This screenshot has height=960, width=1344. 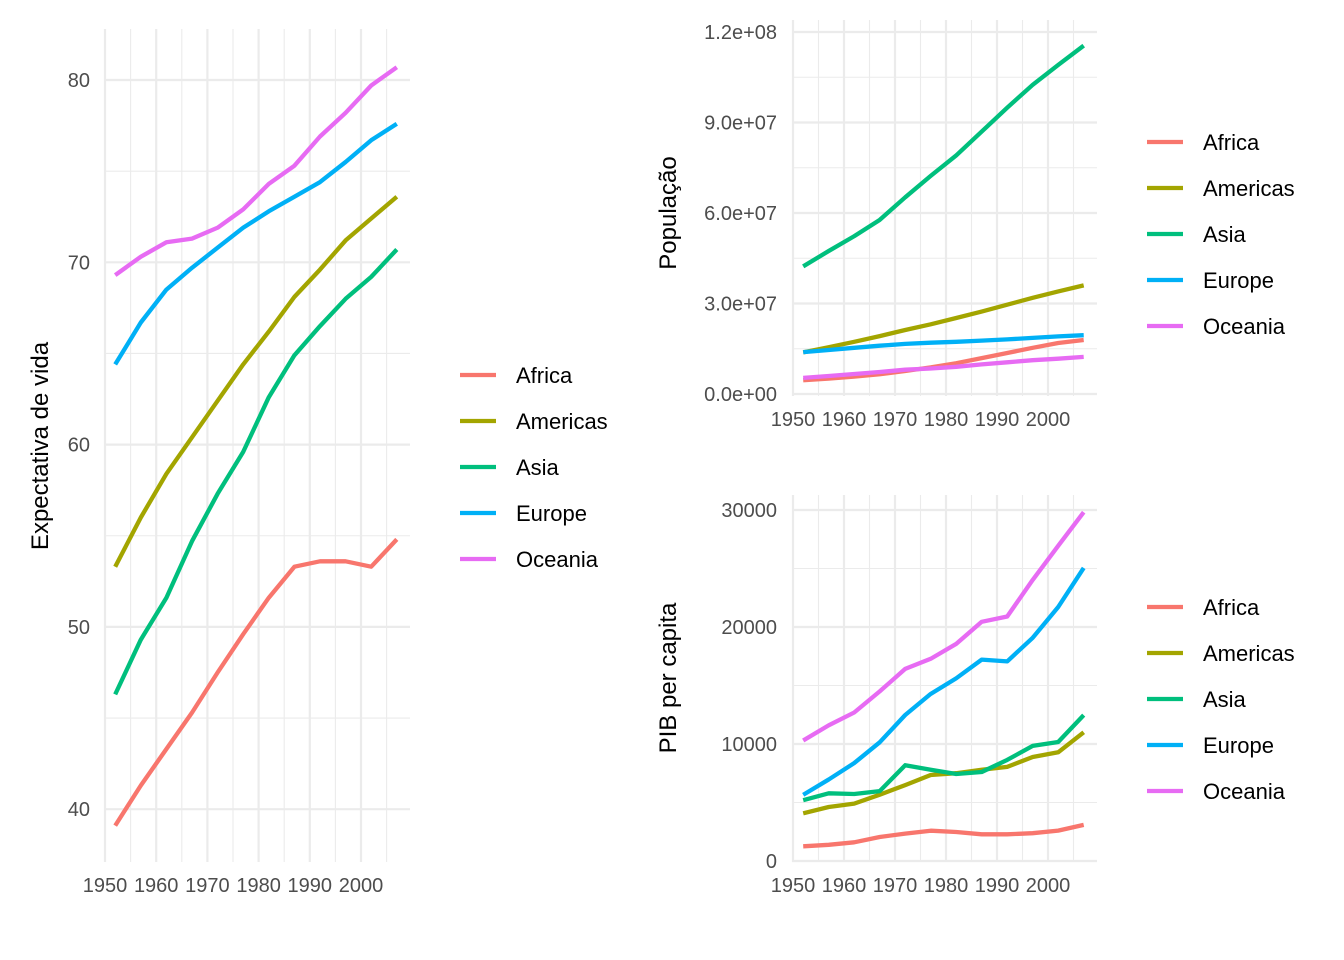 I want to click on pop-y-axis-title: População, so click(x=668, y=212).